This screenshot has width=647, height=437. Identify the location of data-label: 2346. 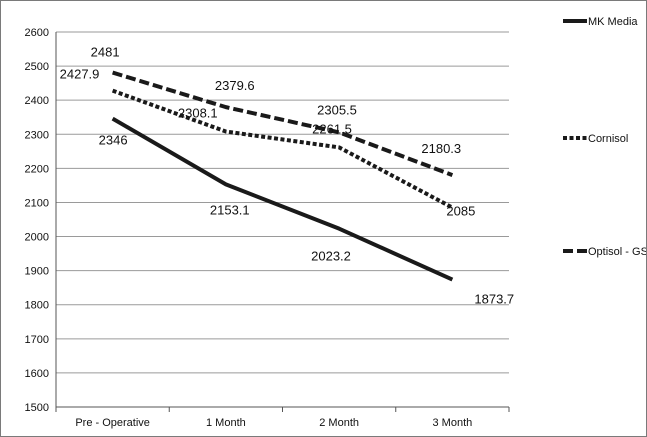
(113, 140).